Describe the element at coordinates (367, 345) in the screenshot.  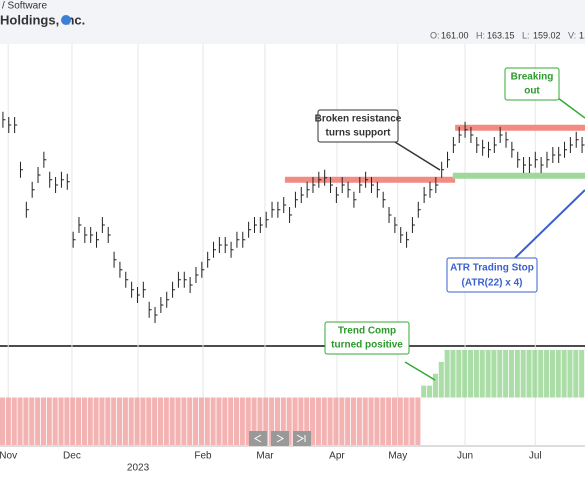
I see `annotation: turned positive` at that location.